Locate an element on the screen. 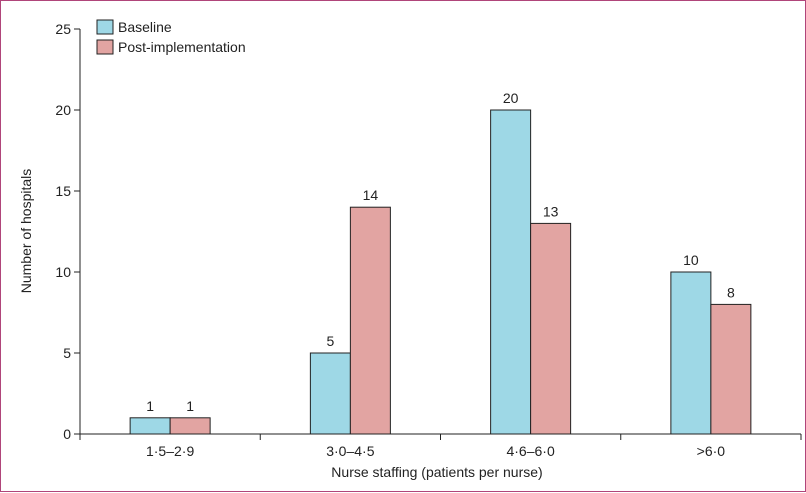 The width and height of the screenshot is (806, 493). y-tick-label: 10 is located at coordinates (63, 272).